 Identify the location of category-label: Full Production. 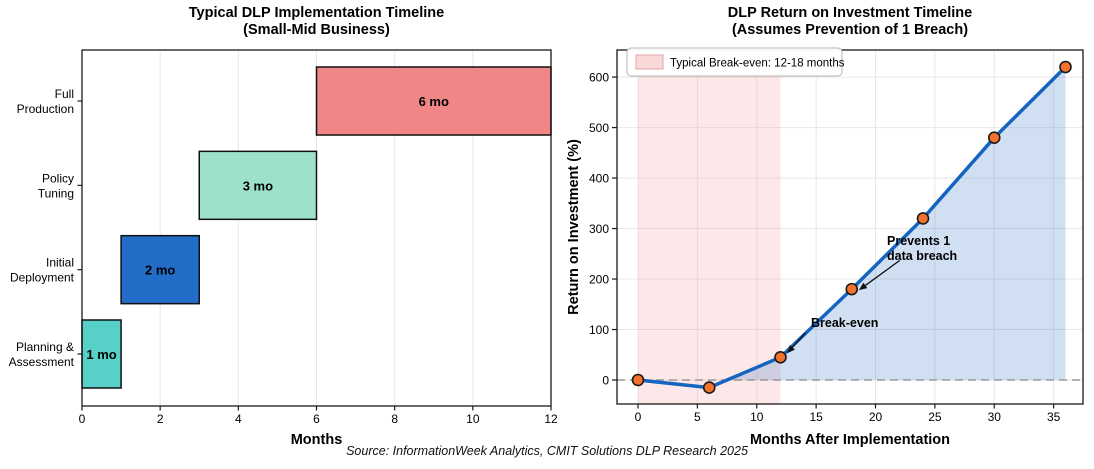
(45, 101).